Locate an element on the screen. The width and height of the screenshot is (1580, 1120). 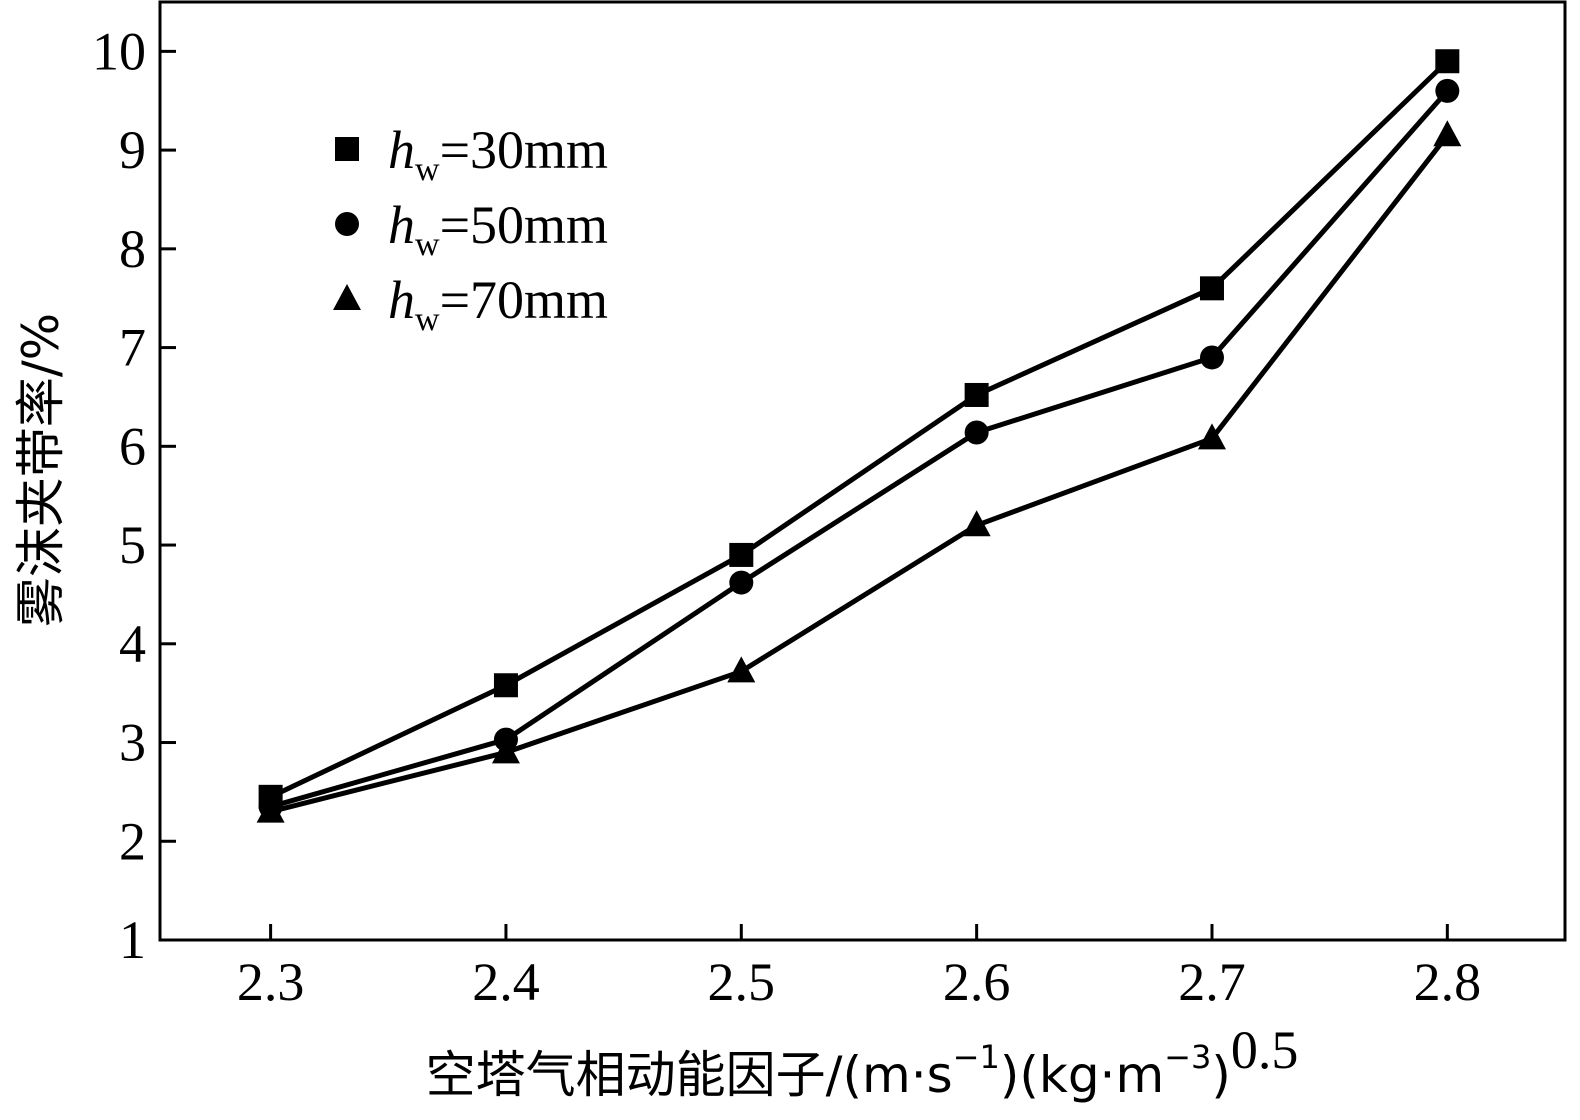
x-axis-title-close: ) is located at coordinates (1221, 1075).